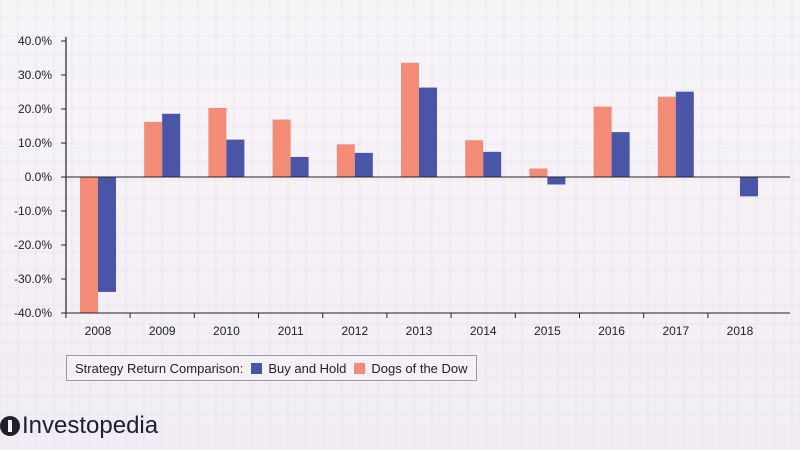 The image size is (800, 450). Describe the element at coordinates (492, 164) in the screenshot. I see `bar-buy-and-hold-2014` at that location.